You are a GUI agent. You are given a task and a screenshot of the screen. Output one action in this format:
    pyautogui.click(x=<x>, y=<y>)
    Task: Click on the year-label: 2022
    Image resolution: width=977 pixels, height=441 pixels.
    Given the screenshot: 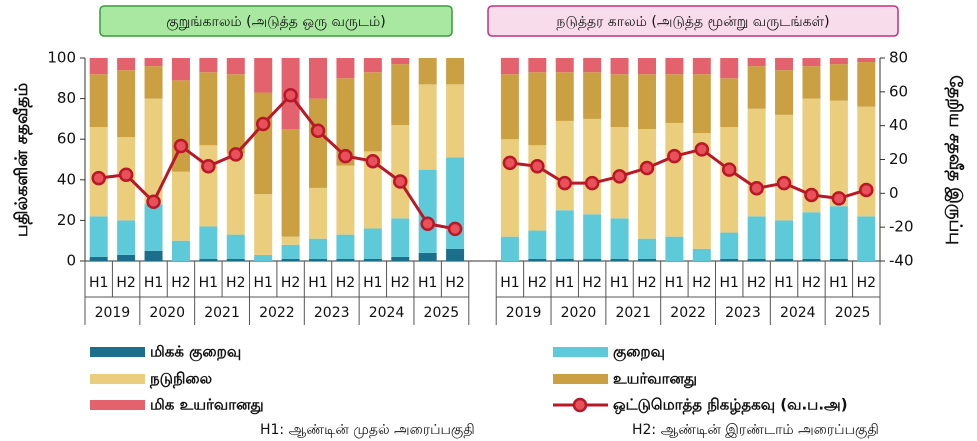 What is the action you would take?
    pyautogui.click(x=688, y=313)
    